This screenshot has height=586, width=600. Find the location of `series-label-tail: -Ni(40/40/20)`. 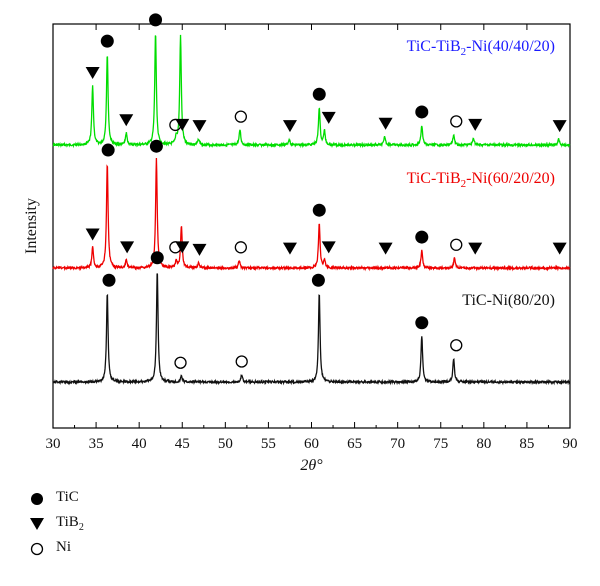

series-label-tail: -Ni(40/40/20) is located at coordinates (510, 46).